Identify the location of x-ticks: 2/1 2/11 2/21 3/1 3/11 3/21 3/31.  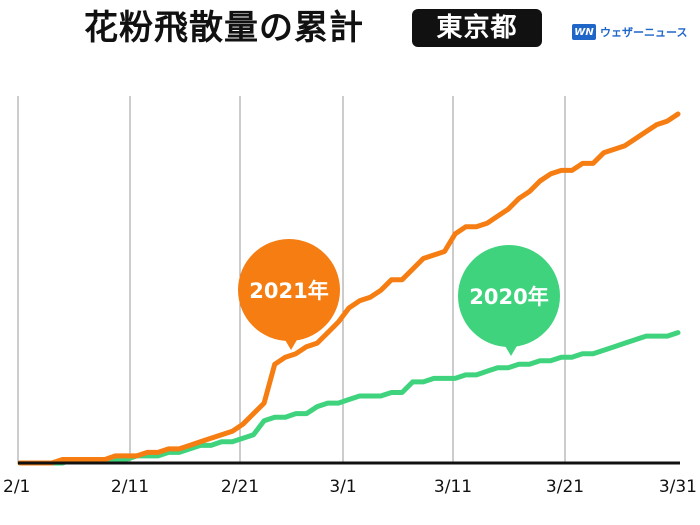
(350, 487).